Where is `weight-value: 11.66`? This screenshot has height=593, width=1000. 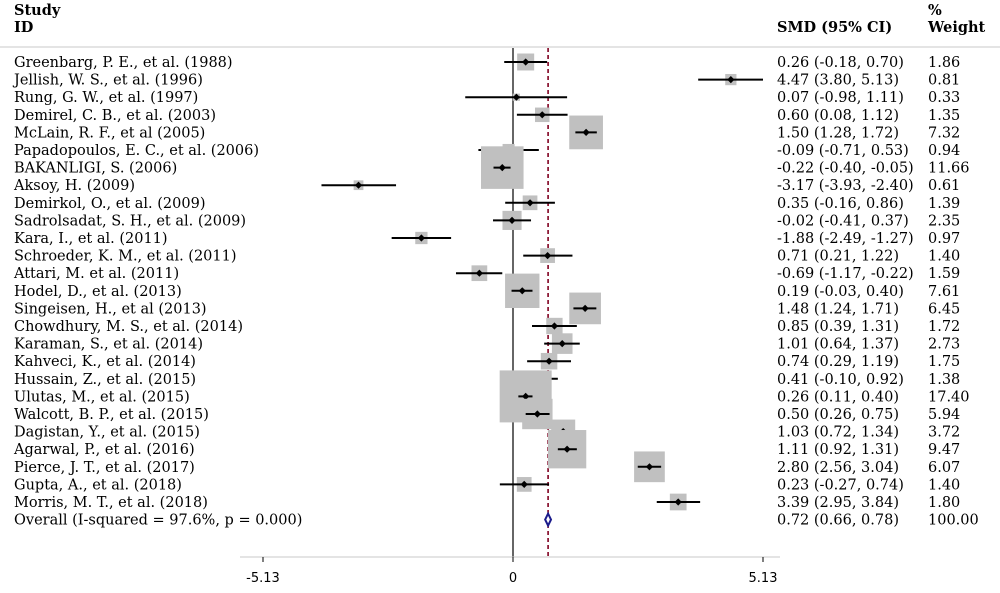
weight-value: 11.66 is located at coordinates (949, 169).